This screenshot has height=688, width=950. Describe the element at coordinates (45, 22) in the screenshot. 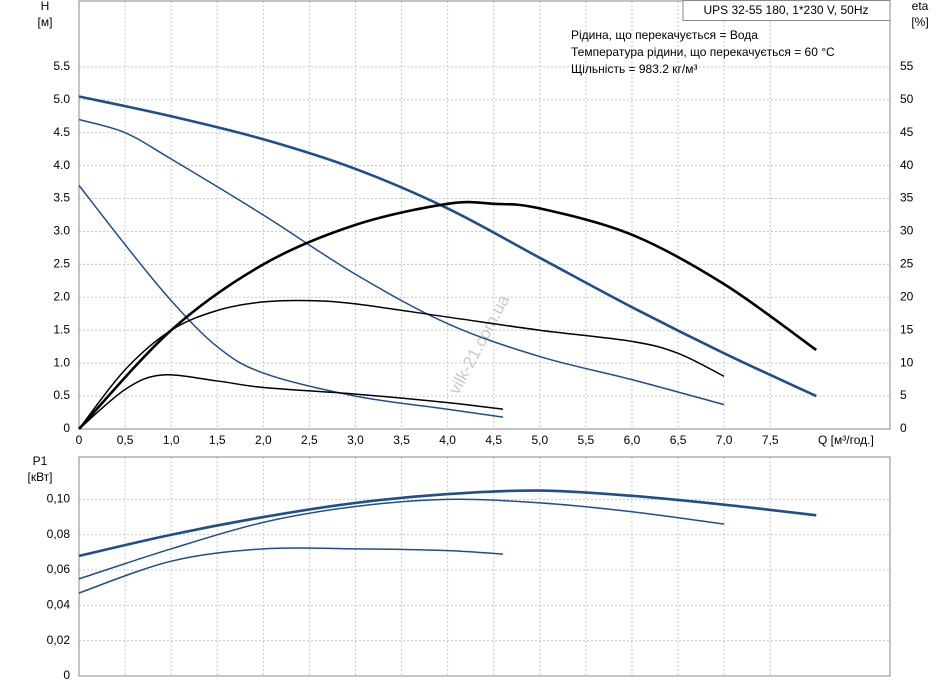

I see `y-axis-unit: [м]` at that location.